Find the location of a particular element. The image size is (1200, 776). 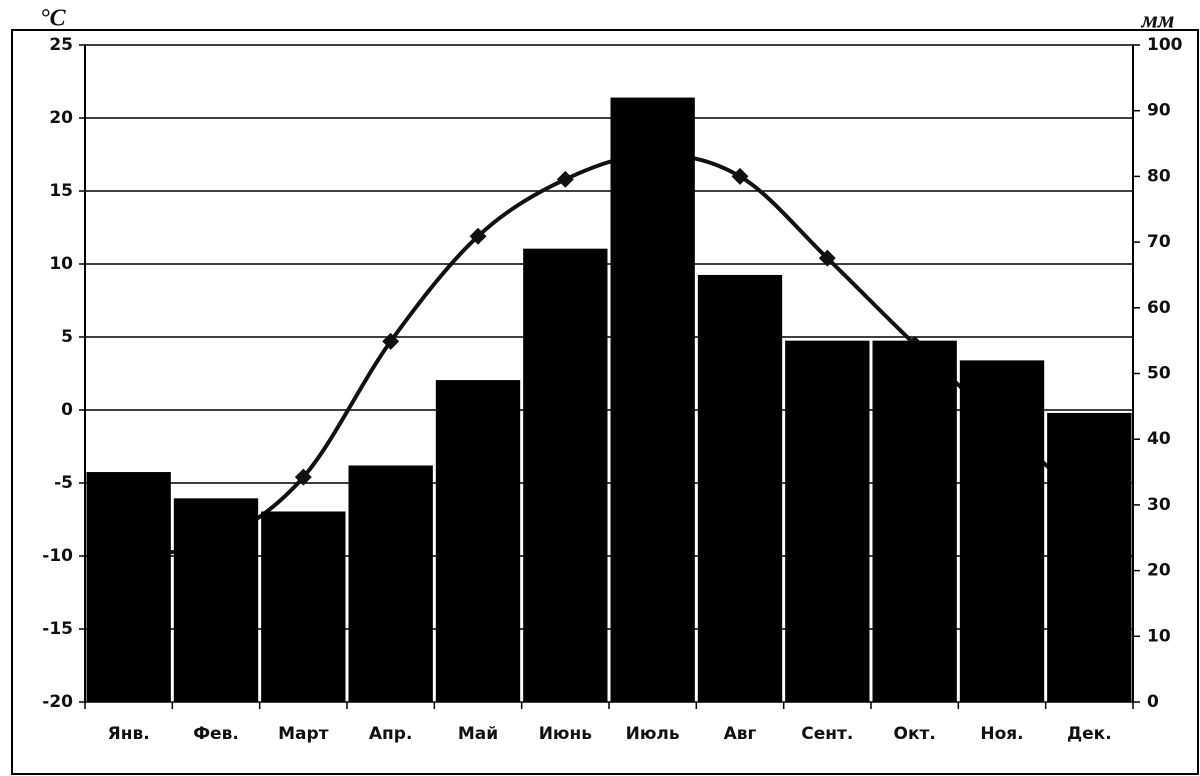

x-tick-label: Май is located at coordinates (478, 734).